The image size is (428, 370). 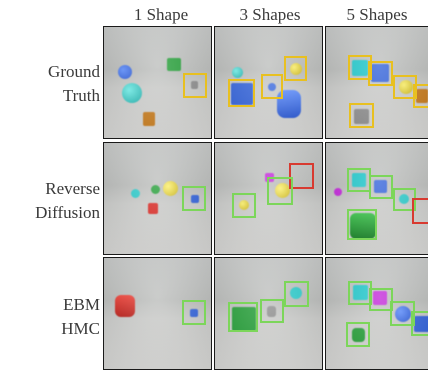 What do you see at coordinates (50, 317) in the screenshot?
I see `row-label-ebm-hmc: EBM HMC` at bounding box center [50, 317].